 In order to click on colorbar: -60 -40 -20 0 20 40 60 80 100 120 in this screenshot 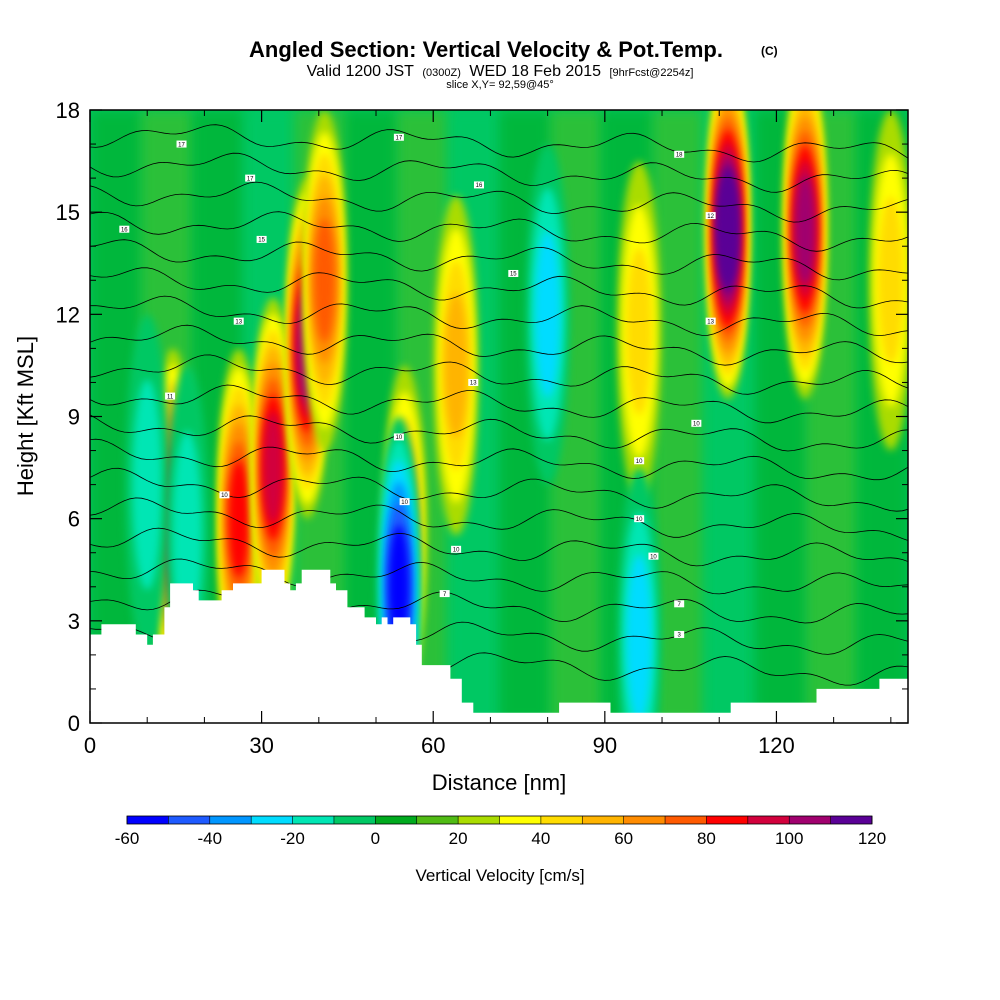, I will do `click(500, 831)`.